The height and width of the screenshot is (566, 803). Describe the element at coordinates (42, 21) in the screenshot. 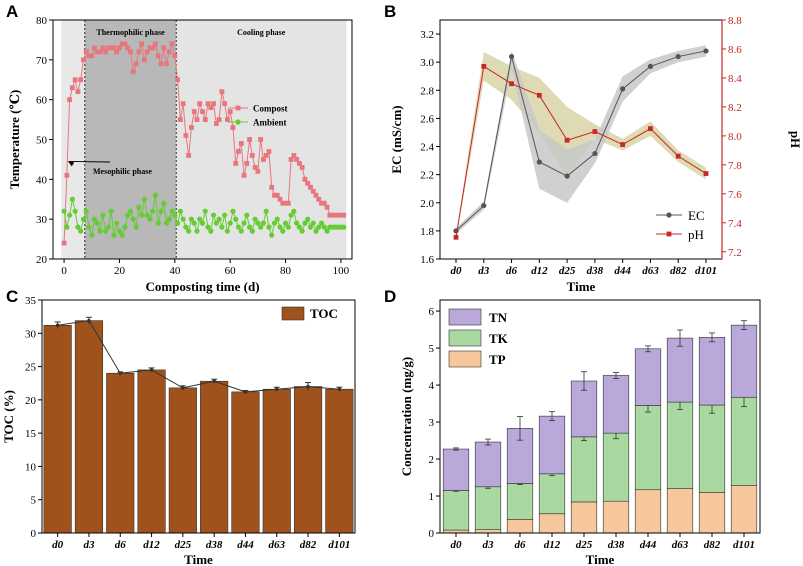

I see `y-tick-label-6: 80` at that location.